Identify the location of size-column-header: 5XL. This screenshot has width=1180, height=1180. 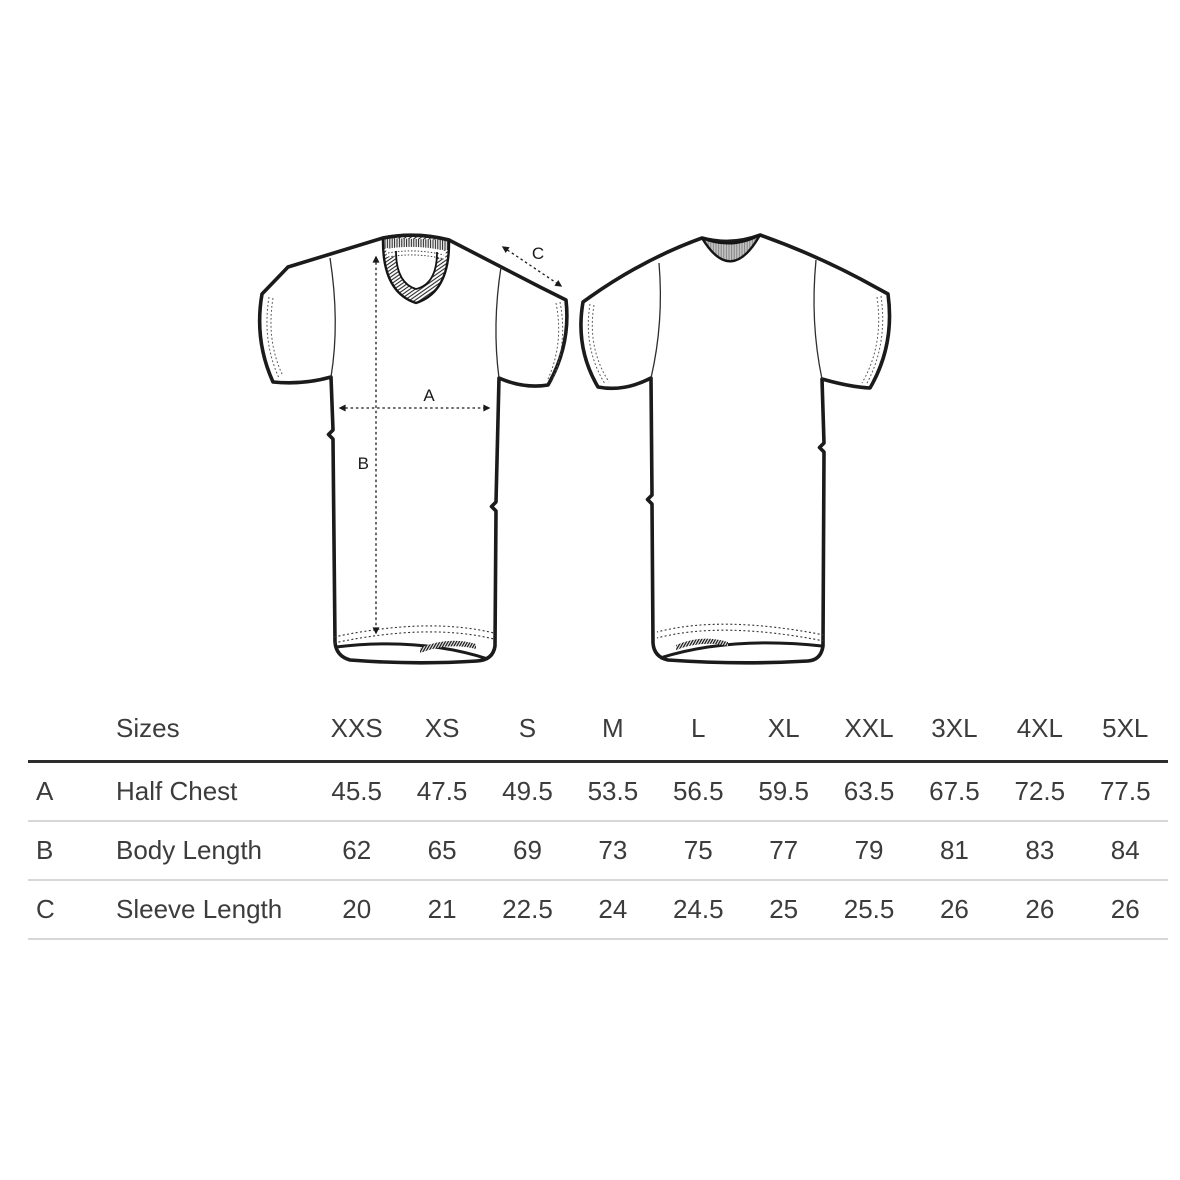
(1125, 732).